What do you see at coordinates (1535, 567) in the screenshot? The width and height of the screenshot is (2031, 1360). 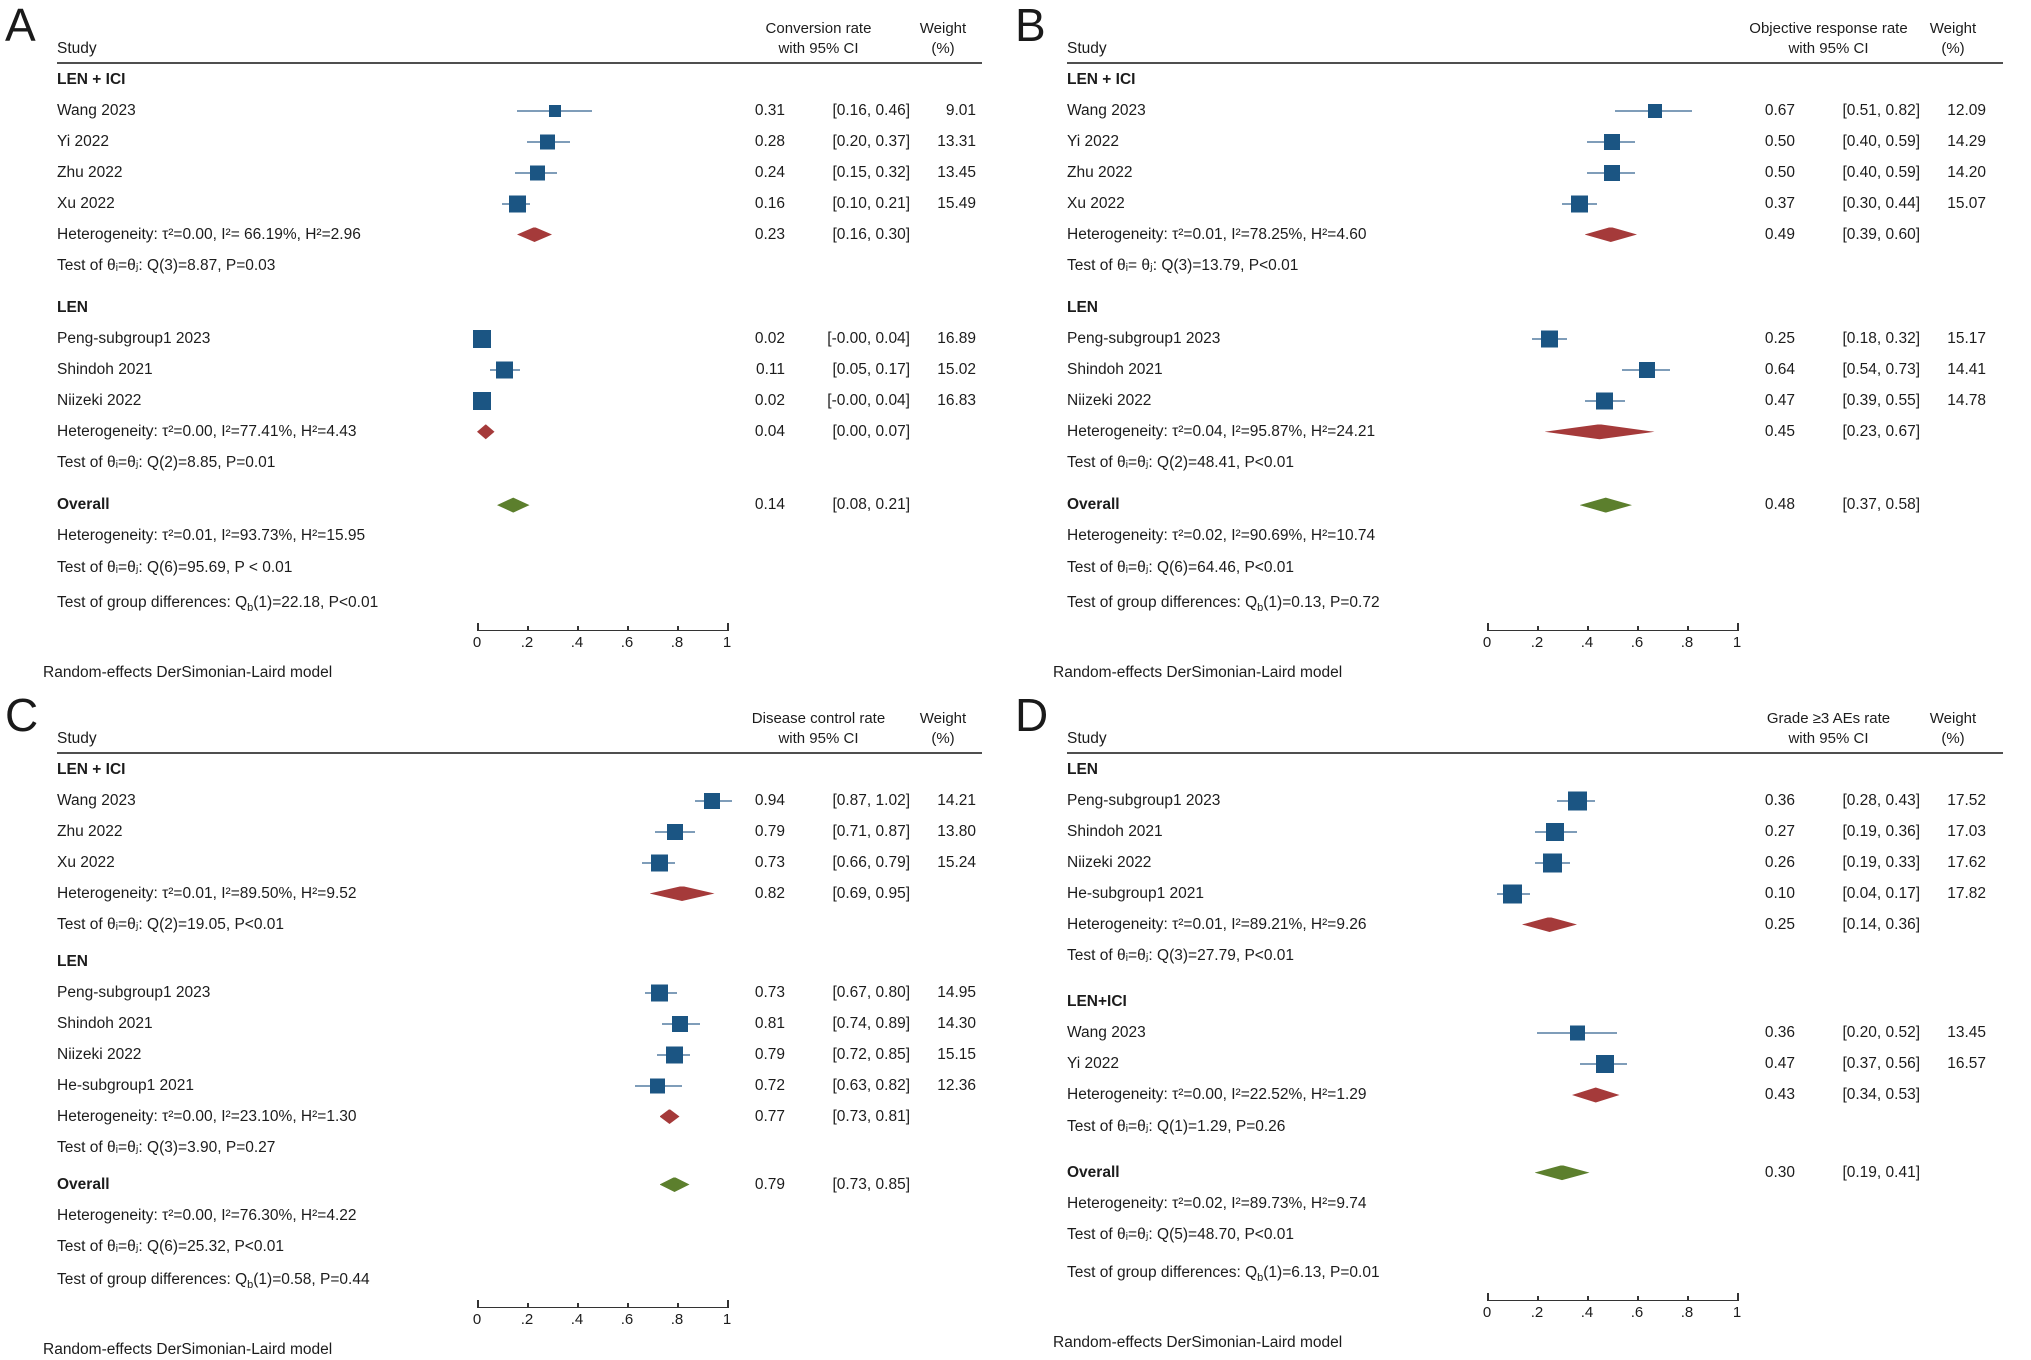 I see `overall-test-row: Test of θᵢ=θⱼ: Q(6)=64.46, P<0.01` at bounding box center [1535, 567].